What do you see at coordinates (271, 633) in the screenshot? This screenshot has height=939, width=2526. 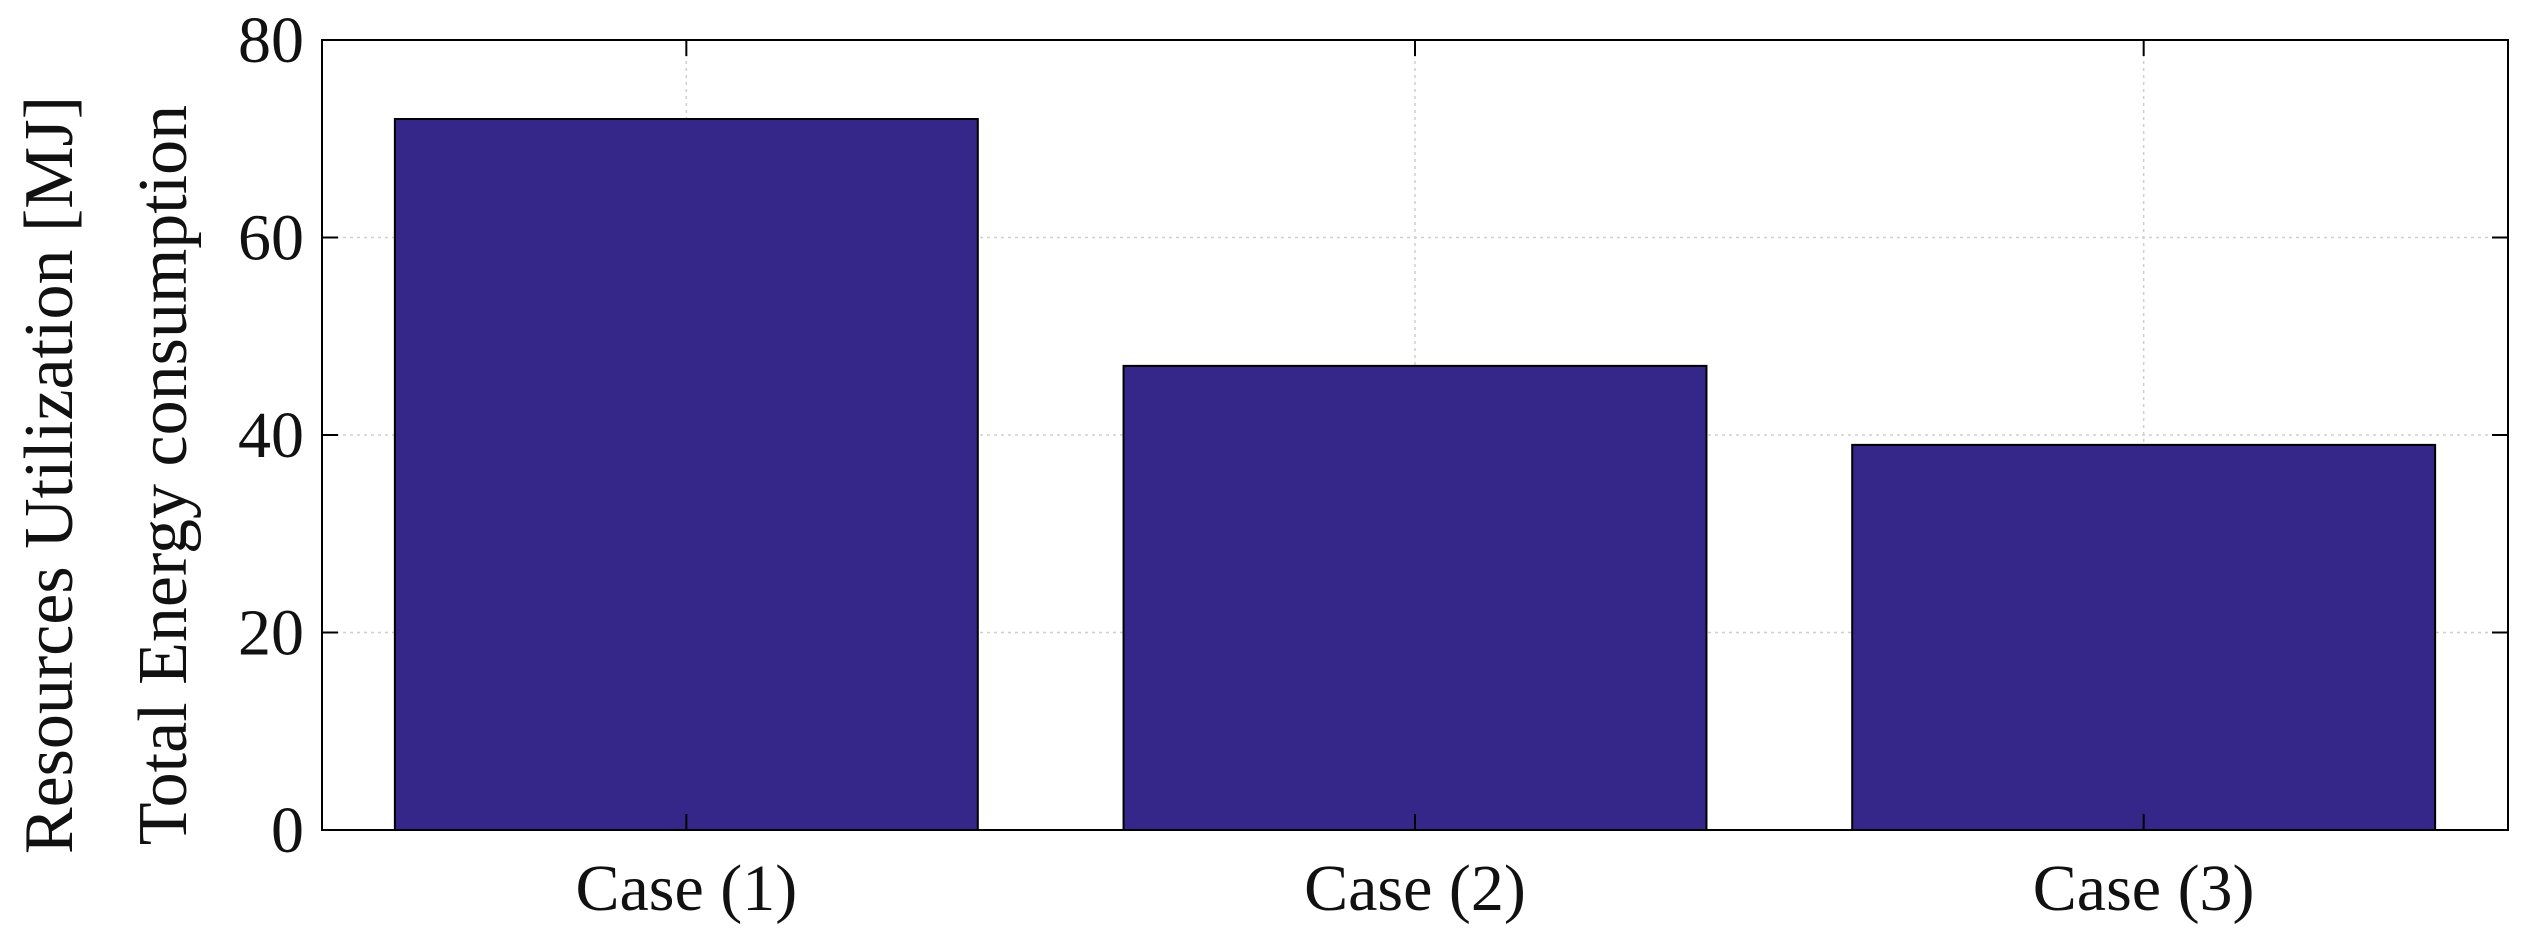 I see `y-tick-label-20: 20` at bounding box center [271, 633].